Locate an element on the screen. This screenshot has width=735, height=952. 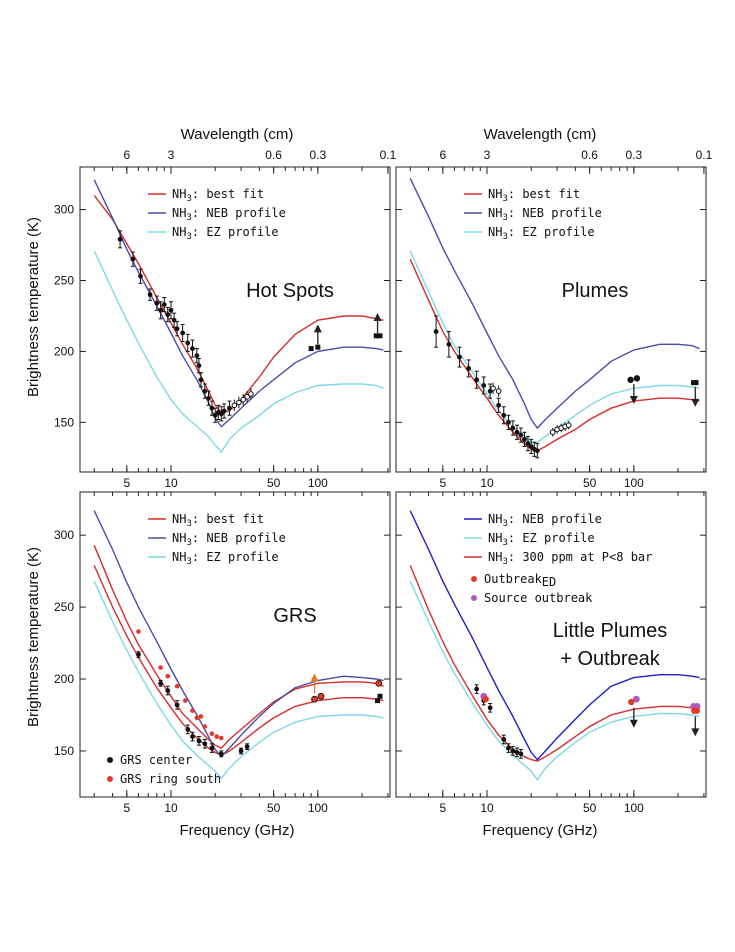
panel-title: Plumes is located at coordinates (595, 291).